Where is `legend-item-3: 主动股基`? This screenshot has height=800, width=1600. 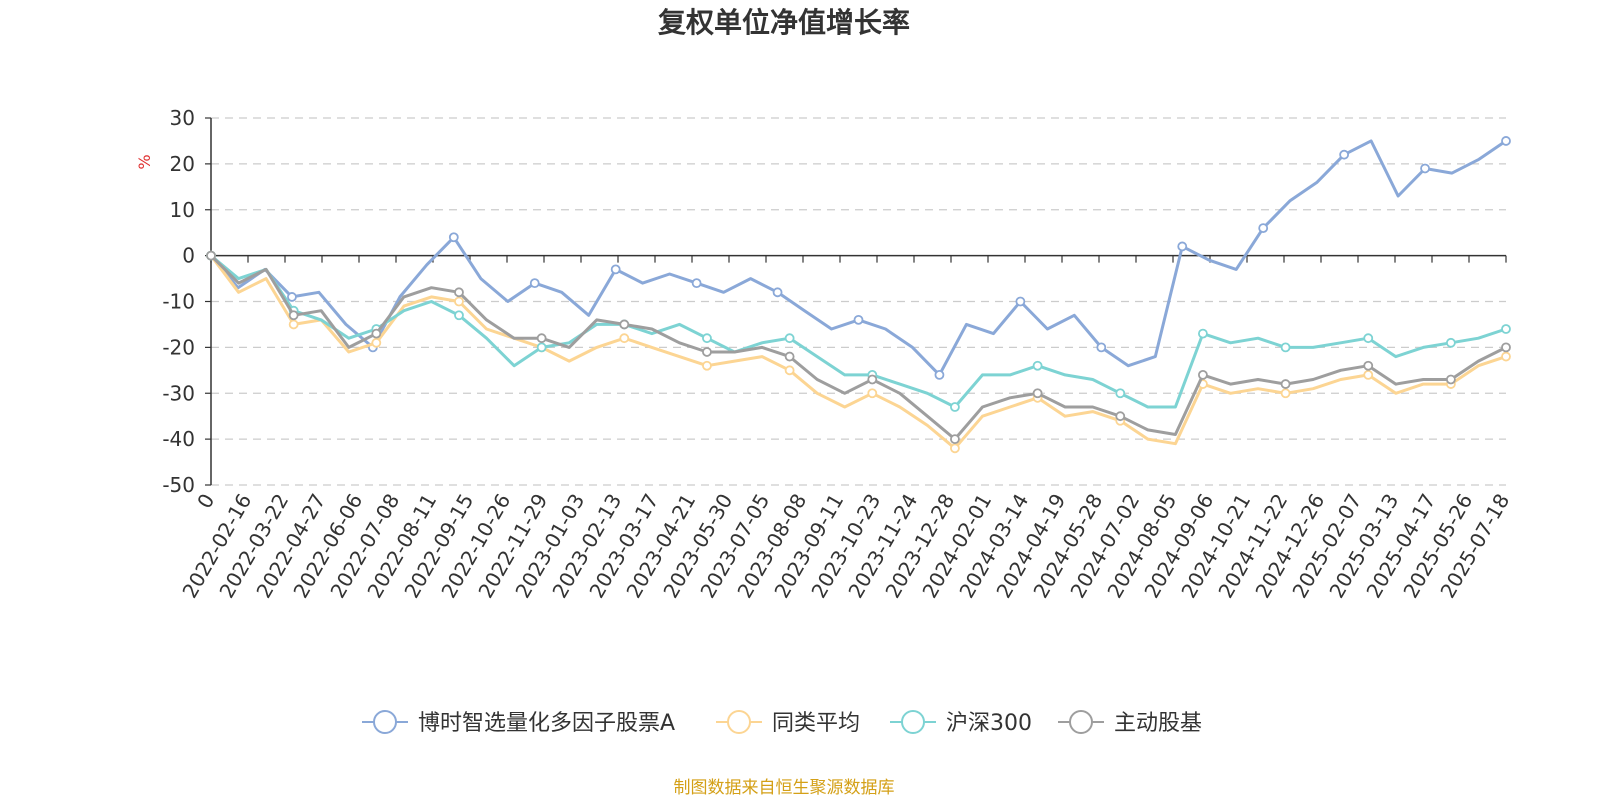
legend-item-3: 主动股基 is located at coordinates (1130, 723).